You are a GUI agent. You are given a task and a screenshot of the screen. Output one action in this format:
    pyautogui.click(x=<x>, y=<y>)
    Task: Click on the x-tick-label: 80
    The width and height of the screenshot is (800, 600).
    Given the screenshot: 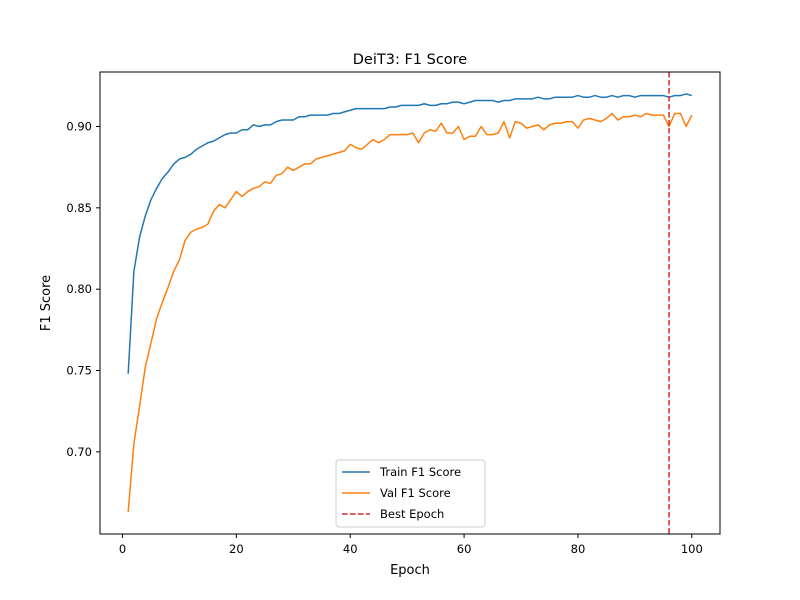 What is the action you would take?
    pyautogui.click(x=578, y=549)
    